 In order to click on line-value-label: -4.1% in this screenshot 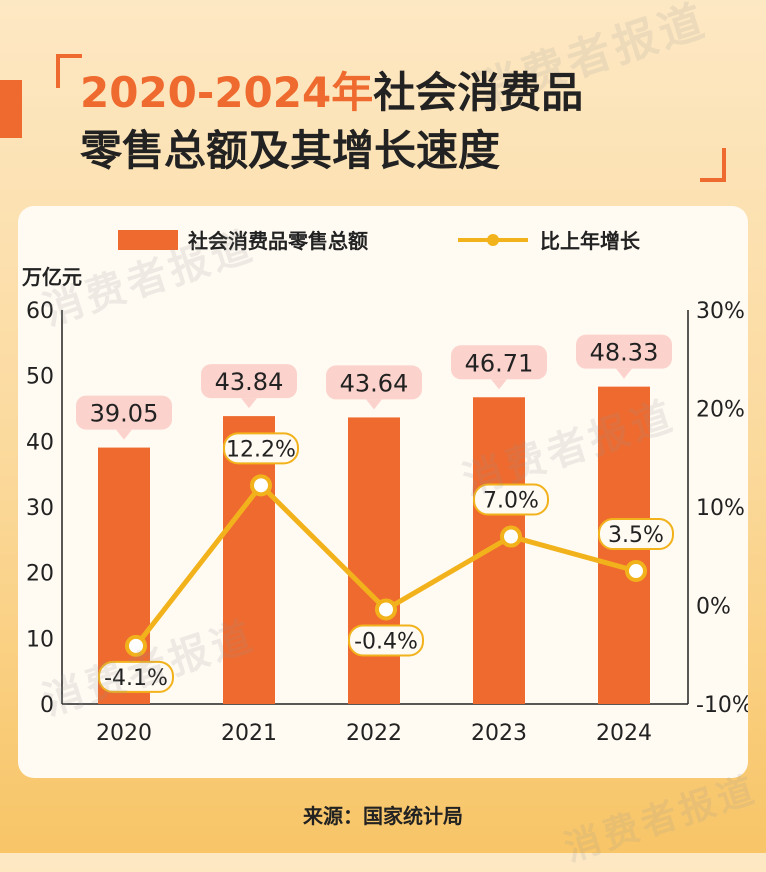, I will do `click(136, 678)`.